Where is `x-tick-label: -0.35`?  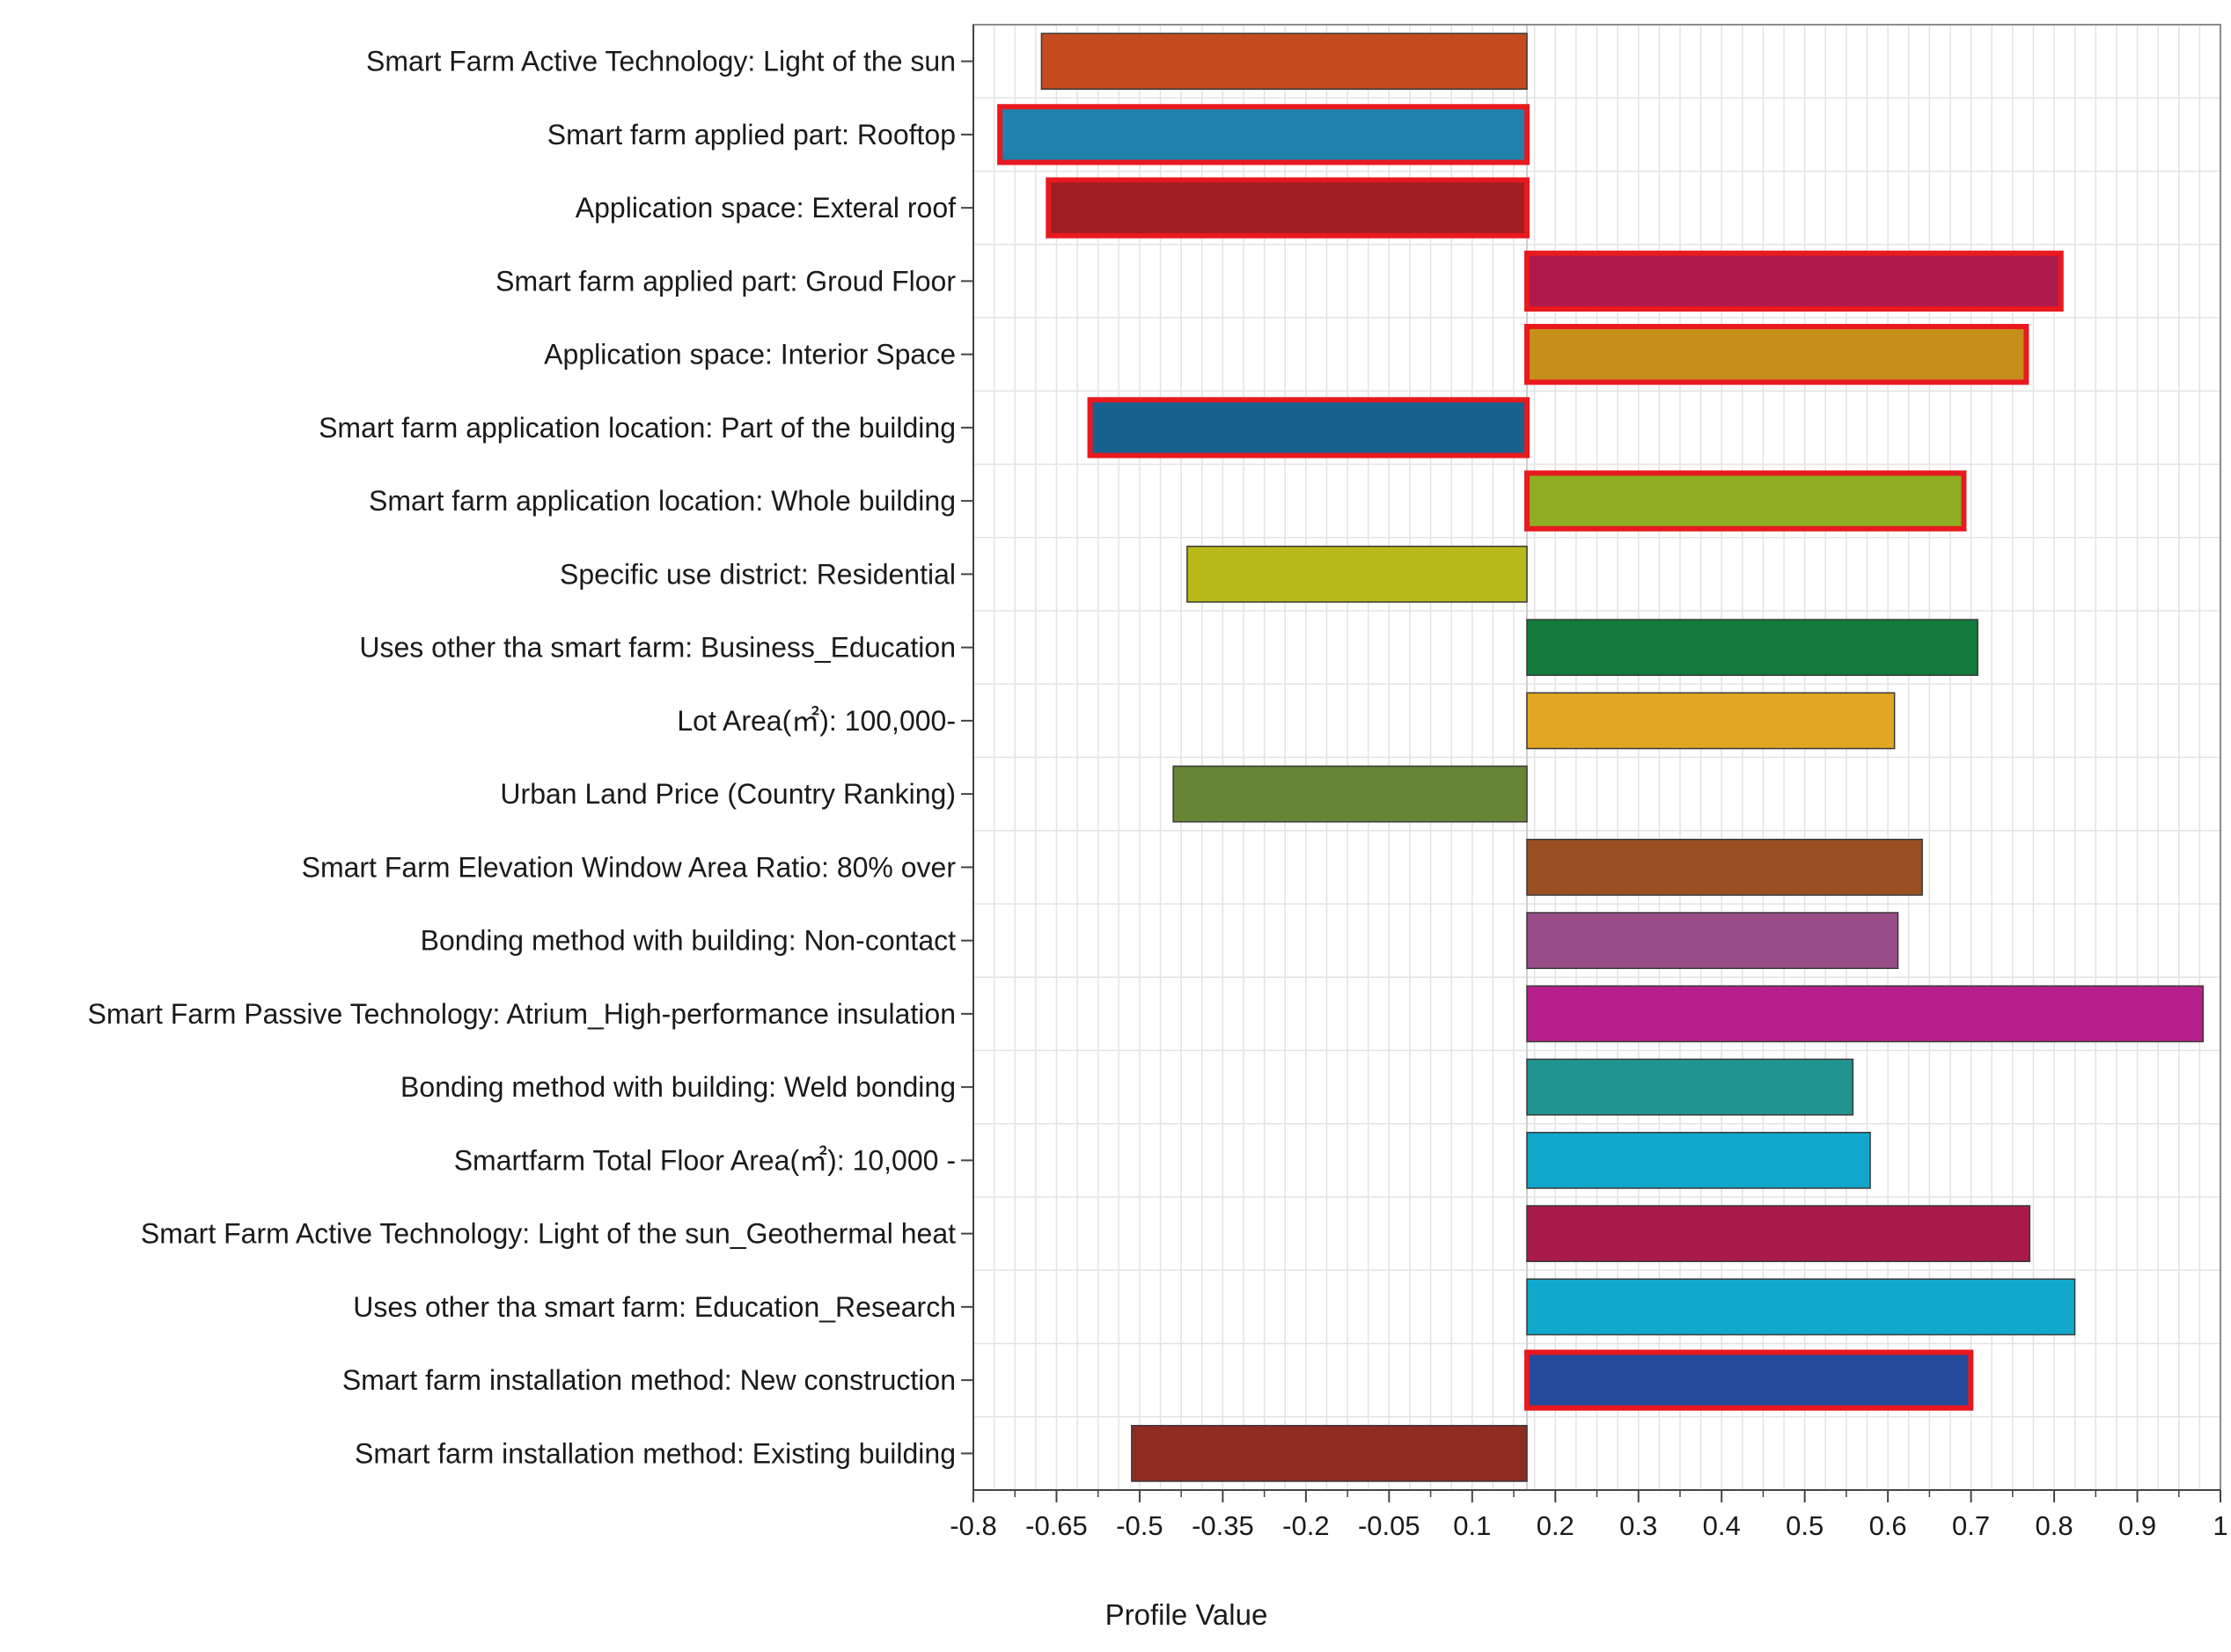
x-tick-label: -0.35 is located at coordinates (1223, 1525).